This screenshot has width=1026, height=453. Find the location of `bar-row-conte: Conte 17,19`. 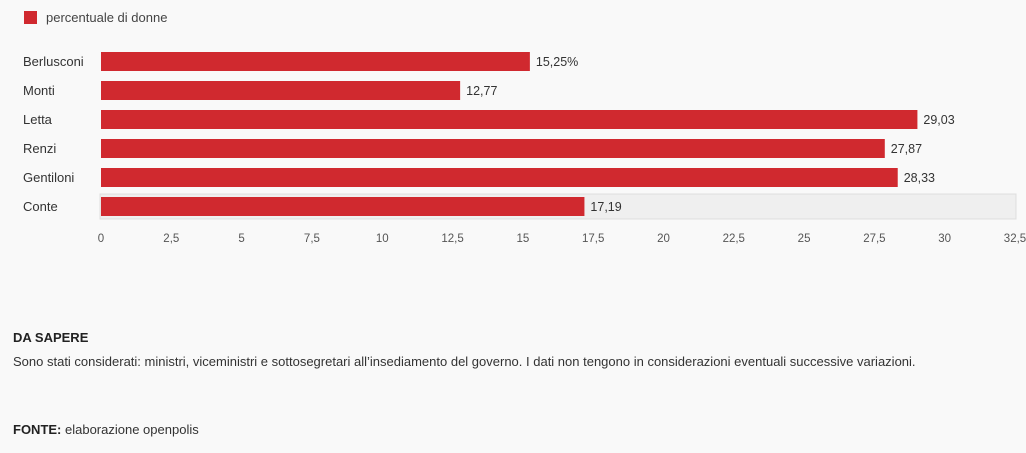

bar-row-conte: Conte 17,19 is located at coordinates (520, 206).